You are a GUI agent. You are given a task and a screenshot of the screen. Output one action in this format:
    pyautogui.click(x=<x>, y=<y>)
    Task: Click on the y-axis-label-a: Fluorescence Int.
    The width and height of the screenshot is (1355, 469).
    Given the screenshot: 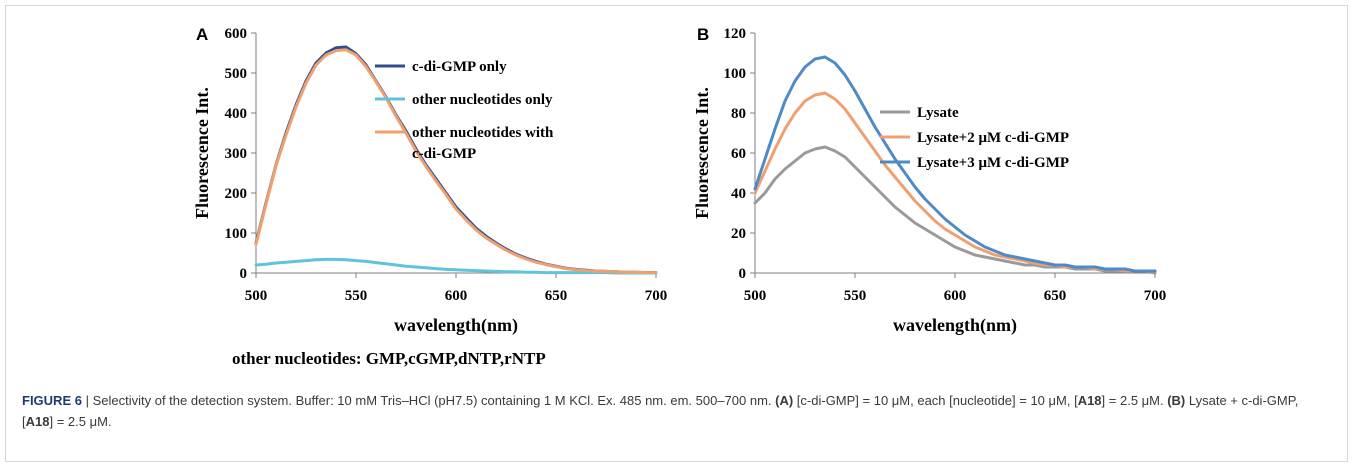 What is the action you would take?
    pyautogui.click(x=202, y=153)
    